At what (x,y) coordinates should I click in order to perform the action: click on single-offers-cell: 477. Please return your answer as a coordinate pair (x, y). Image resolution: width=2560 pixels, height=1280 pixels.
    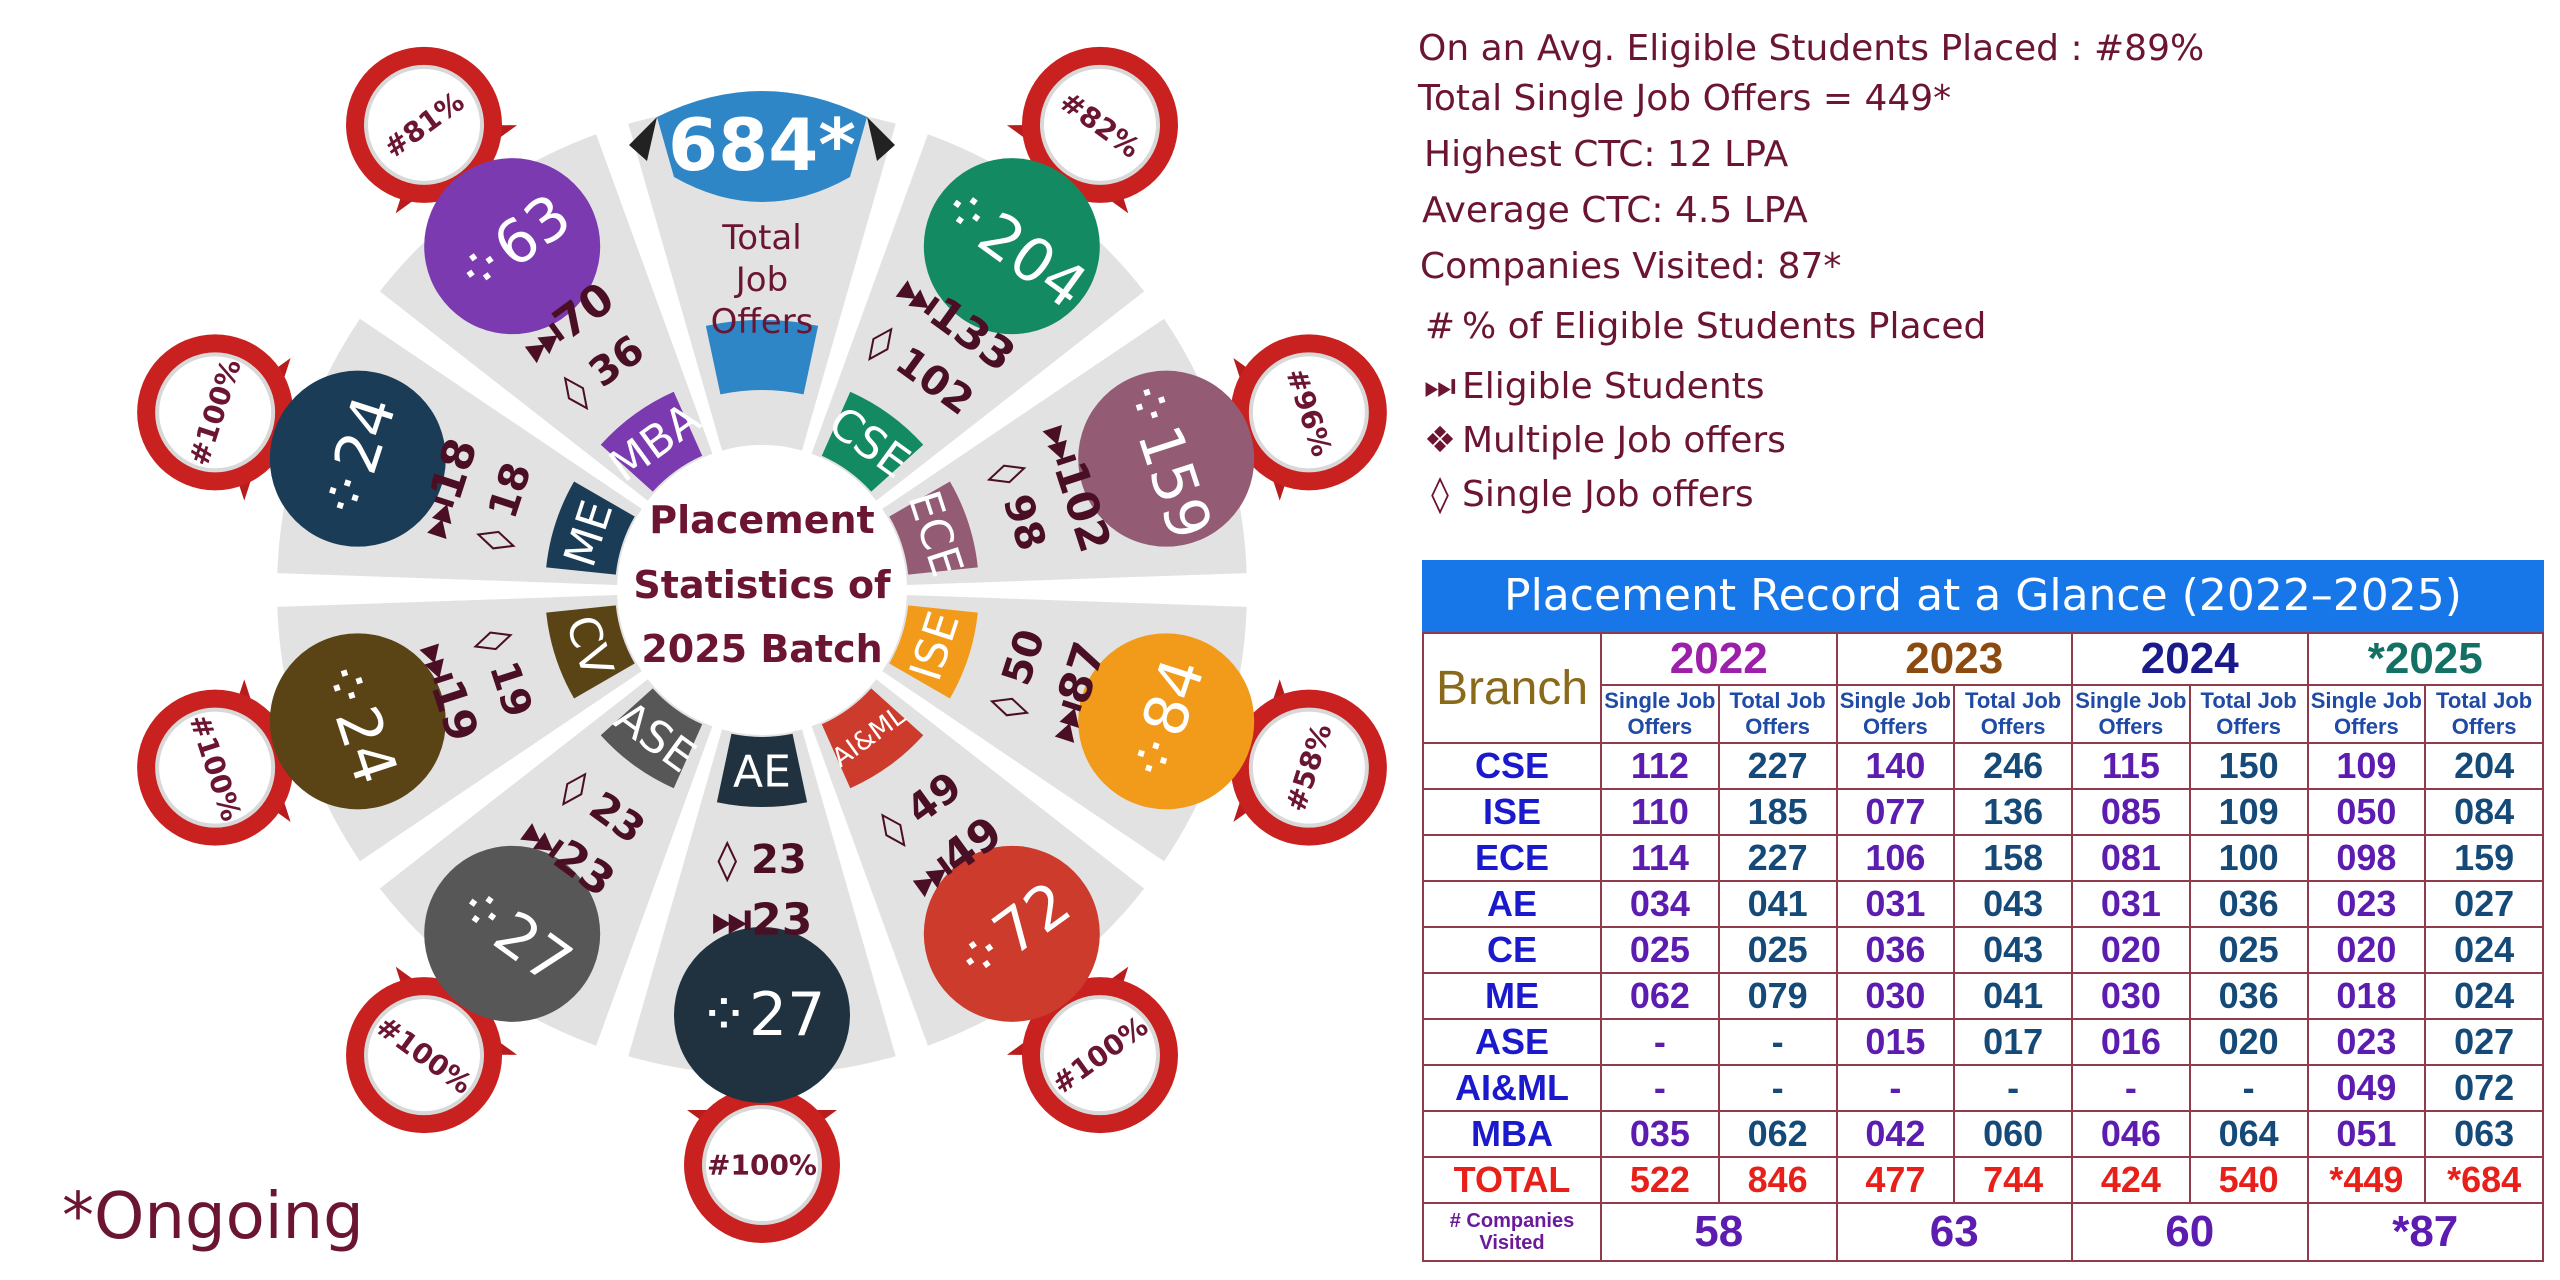
    Looking at the image, I should click on (1895, 1180).